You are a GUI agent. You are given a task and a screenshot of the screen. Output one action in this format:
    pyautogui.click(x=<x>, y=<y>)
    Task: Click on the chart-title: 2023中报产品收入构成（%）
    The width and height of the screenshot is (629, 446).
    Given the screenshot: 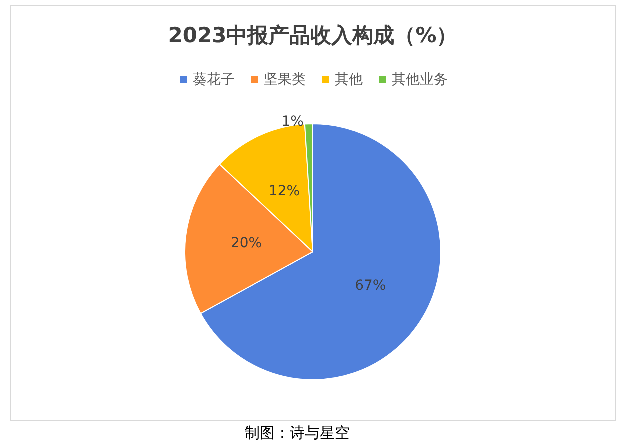 What is the action you would take?
    pyautogui.click(x=313, y=36)
    